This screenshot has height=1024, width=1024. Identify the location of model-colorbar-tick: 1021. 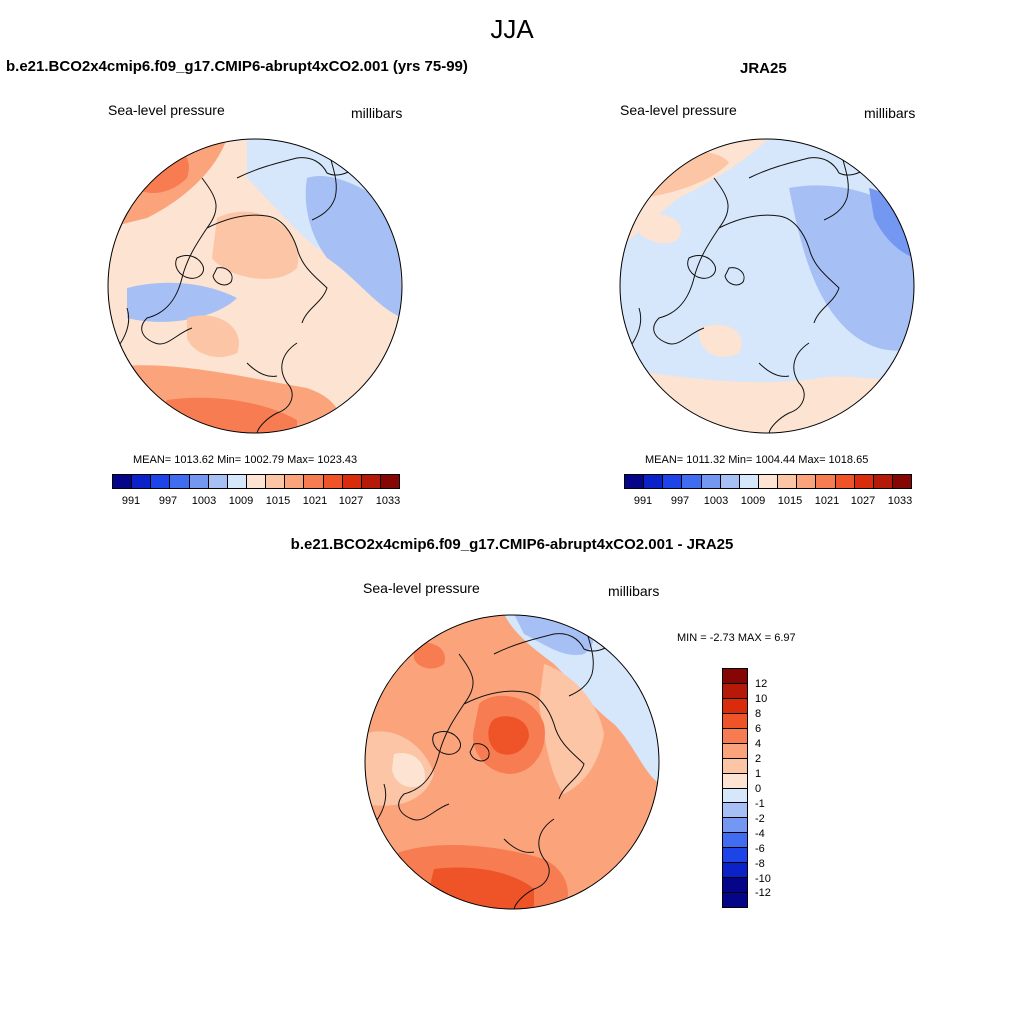
(315, 501).